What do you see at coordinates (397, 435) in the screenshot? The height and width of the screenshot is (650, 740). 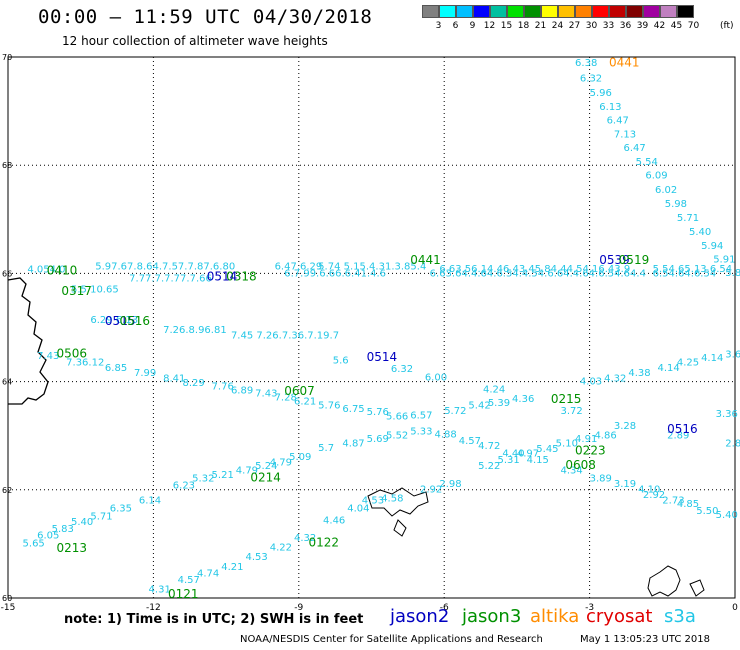 I see `wave-height-value: 5.52` at bounding box center [397, 435].